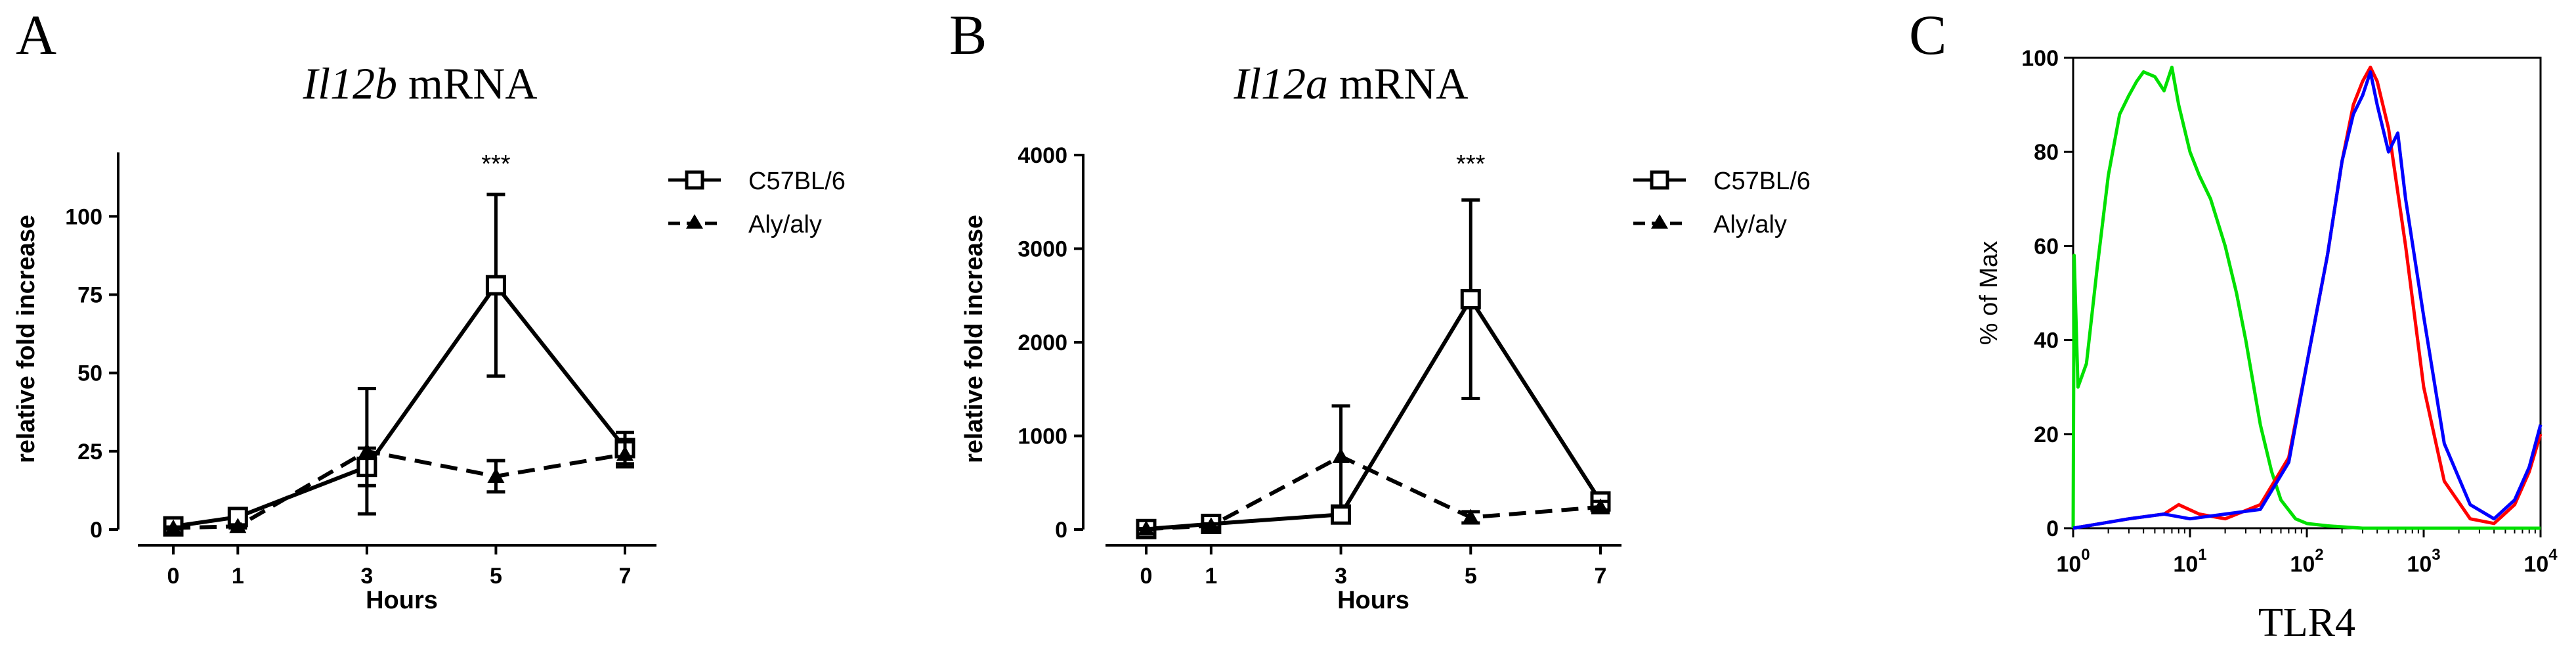  I want to click on y-tick-label: 4000, so click(1042, 155).